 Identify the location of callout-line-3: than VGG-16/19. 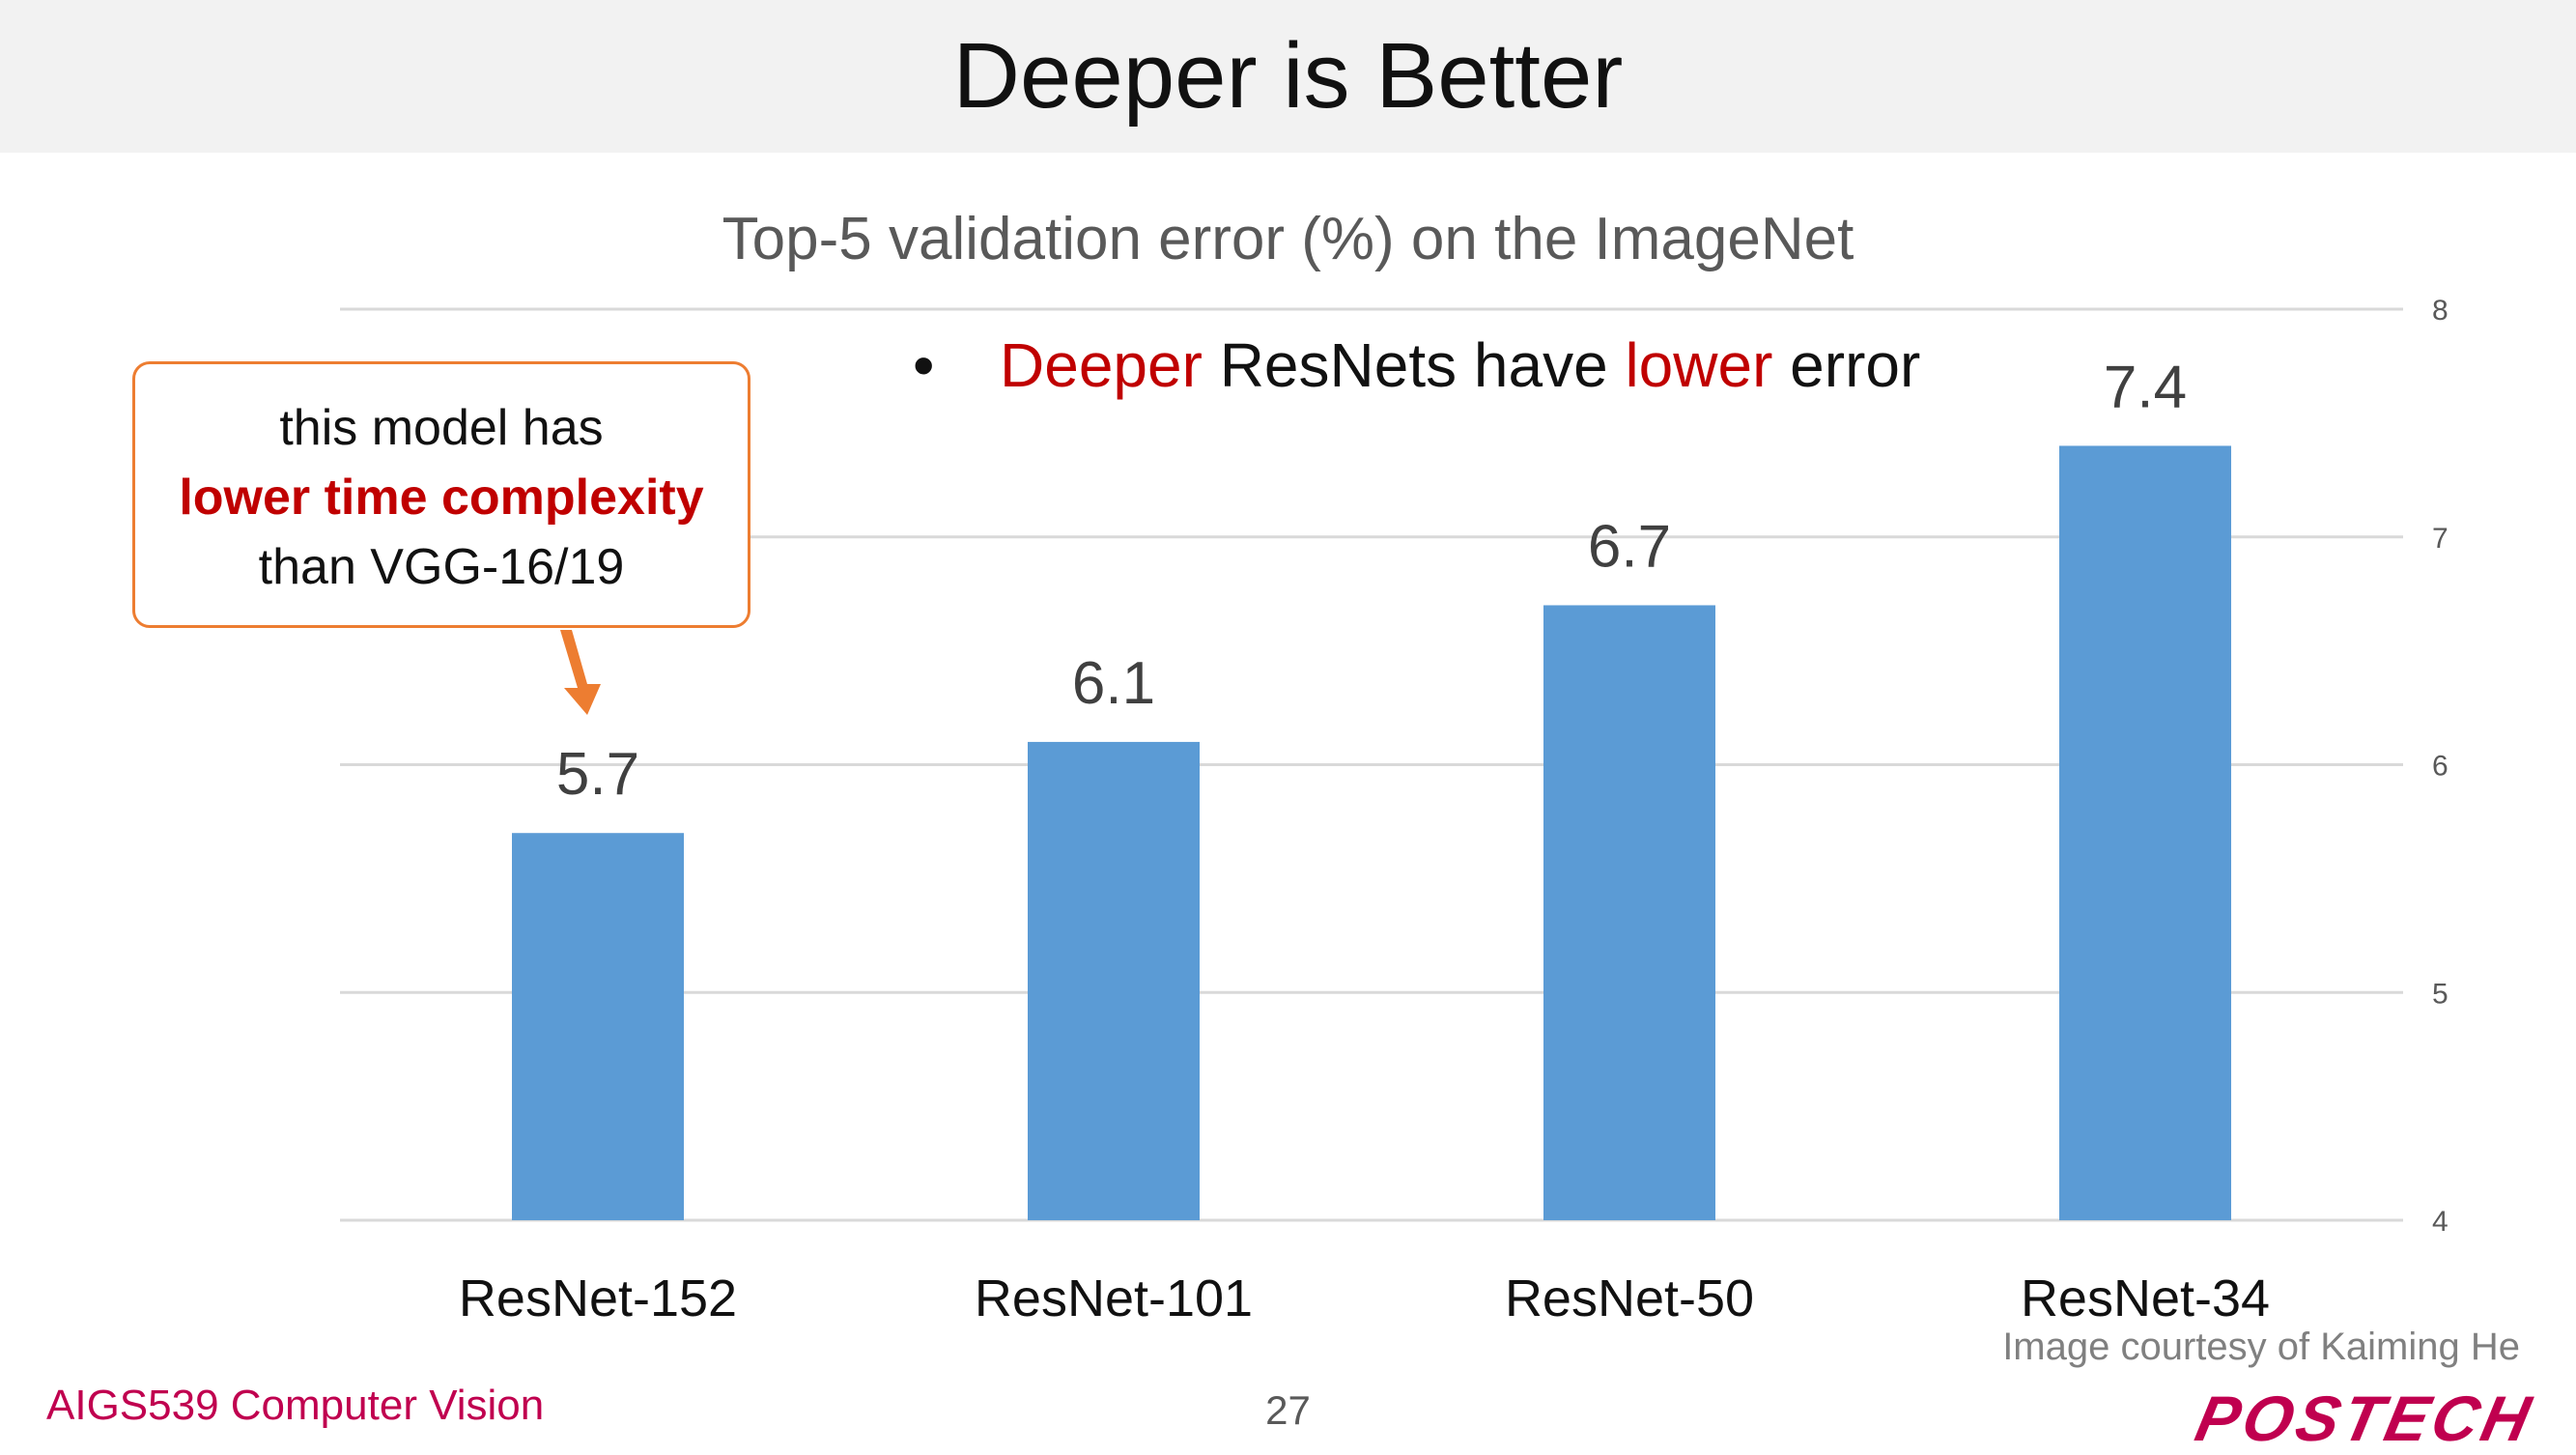
(441, 567).